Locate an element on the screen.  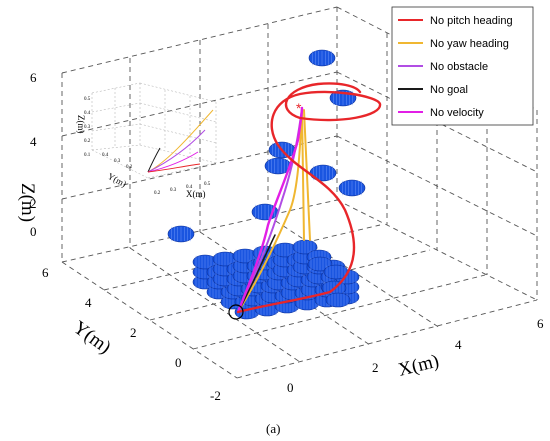
z-tick: 2 is located at coordinates (33, 203).